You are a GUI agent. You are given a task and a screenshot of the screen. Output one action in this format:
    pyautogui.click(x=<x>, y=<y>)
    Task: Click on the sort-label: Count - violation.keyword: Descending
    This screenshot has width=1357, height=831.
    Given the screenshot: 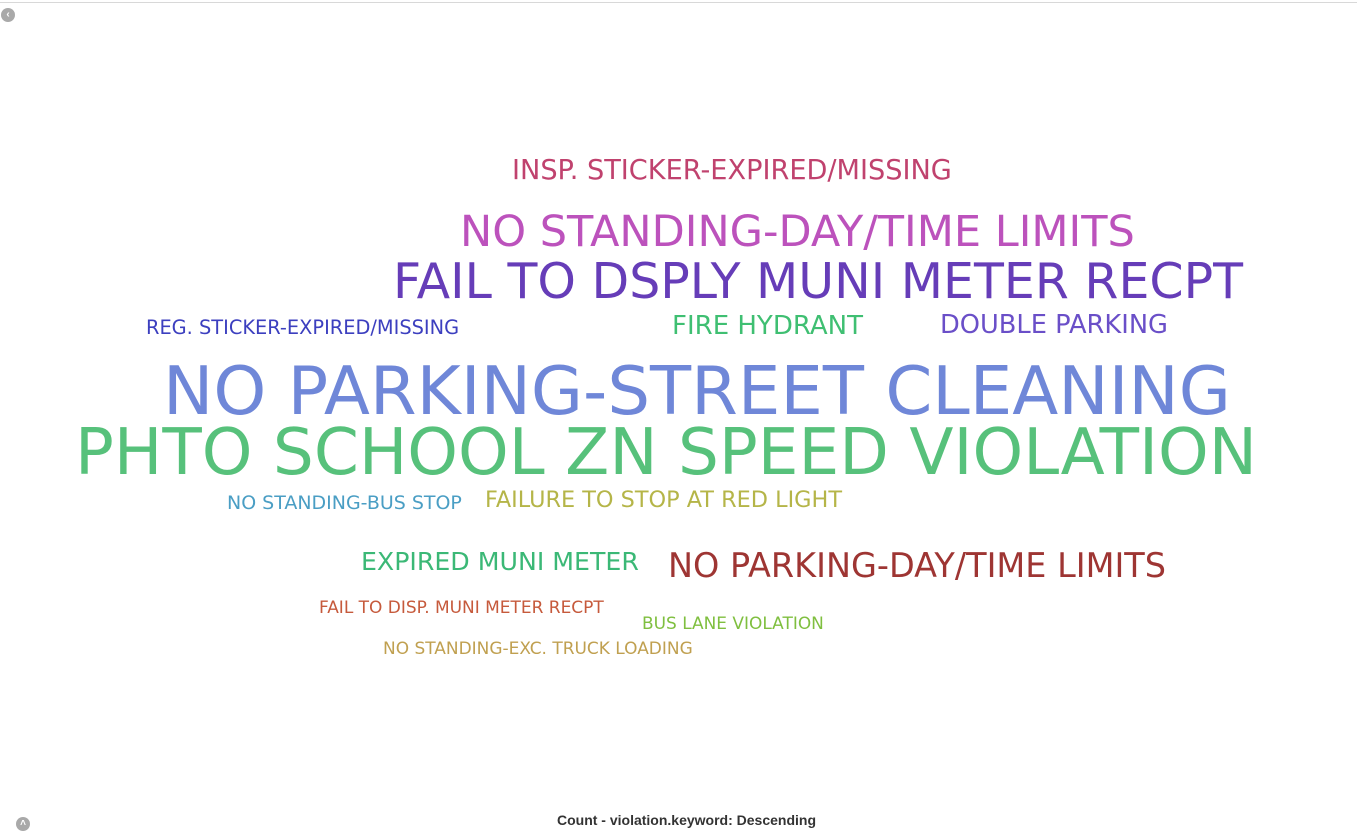 What is the action you would take?
    pyautogui.click(x=686, y=820)
    